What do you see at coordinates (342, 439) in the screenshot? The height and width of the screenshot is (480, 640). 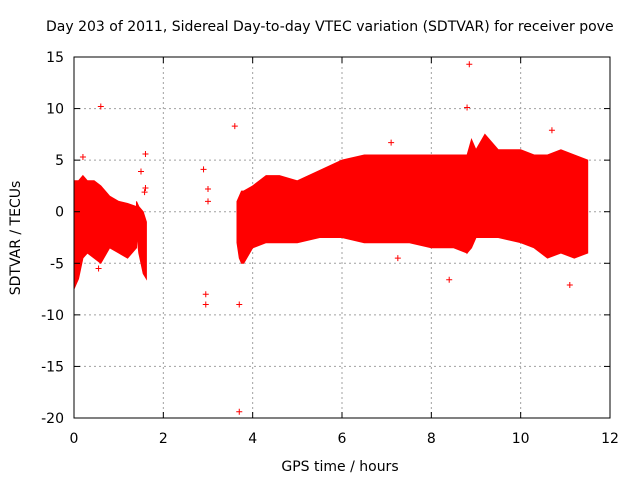 I see `x-tick-label: 6` at bounding box center [342, 439].